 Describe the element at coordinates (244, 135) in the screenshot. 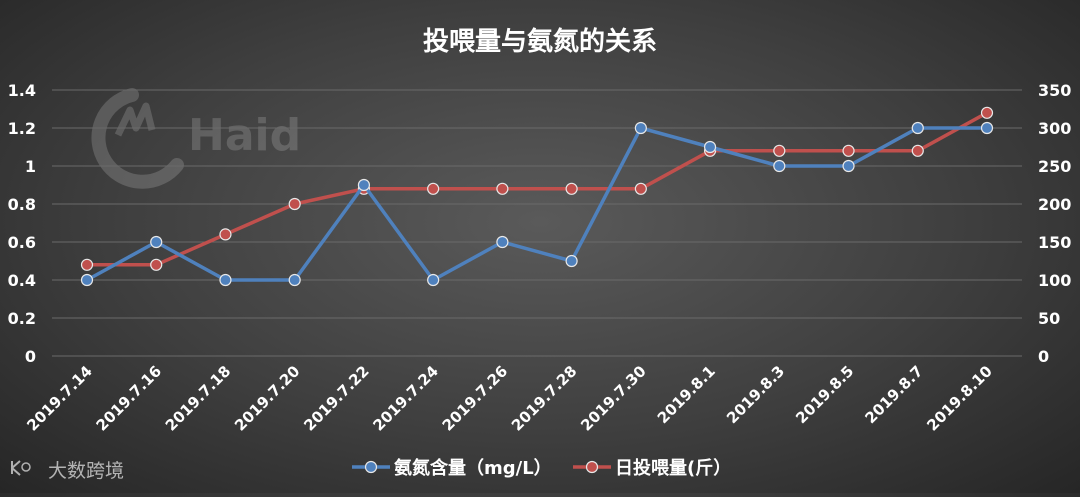

I see `logo-text: Haid` at that location.